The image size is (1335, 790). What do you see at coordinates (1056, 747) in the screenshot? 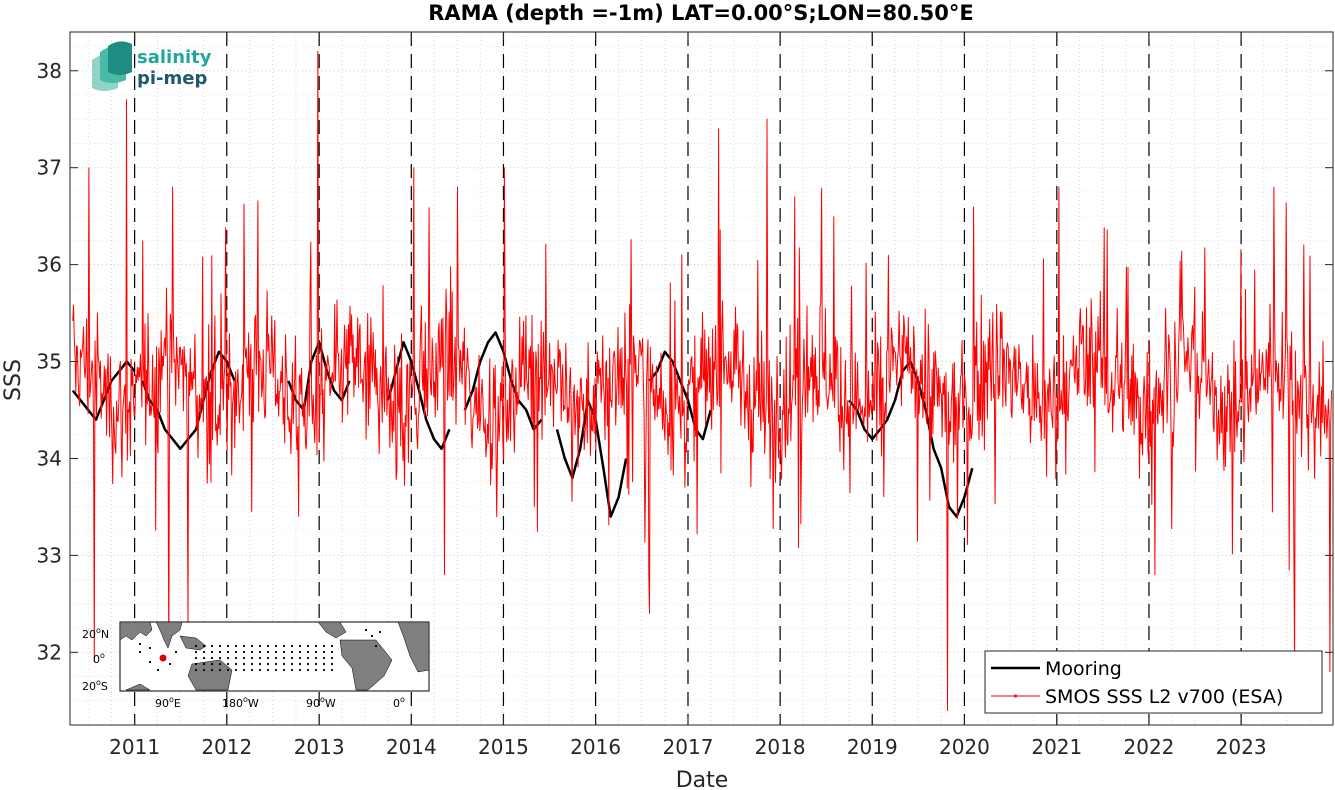
I see `x-tick-label: 2021` at bounding box center [1056, 747].